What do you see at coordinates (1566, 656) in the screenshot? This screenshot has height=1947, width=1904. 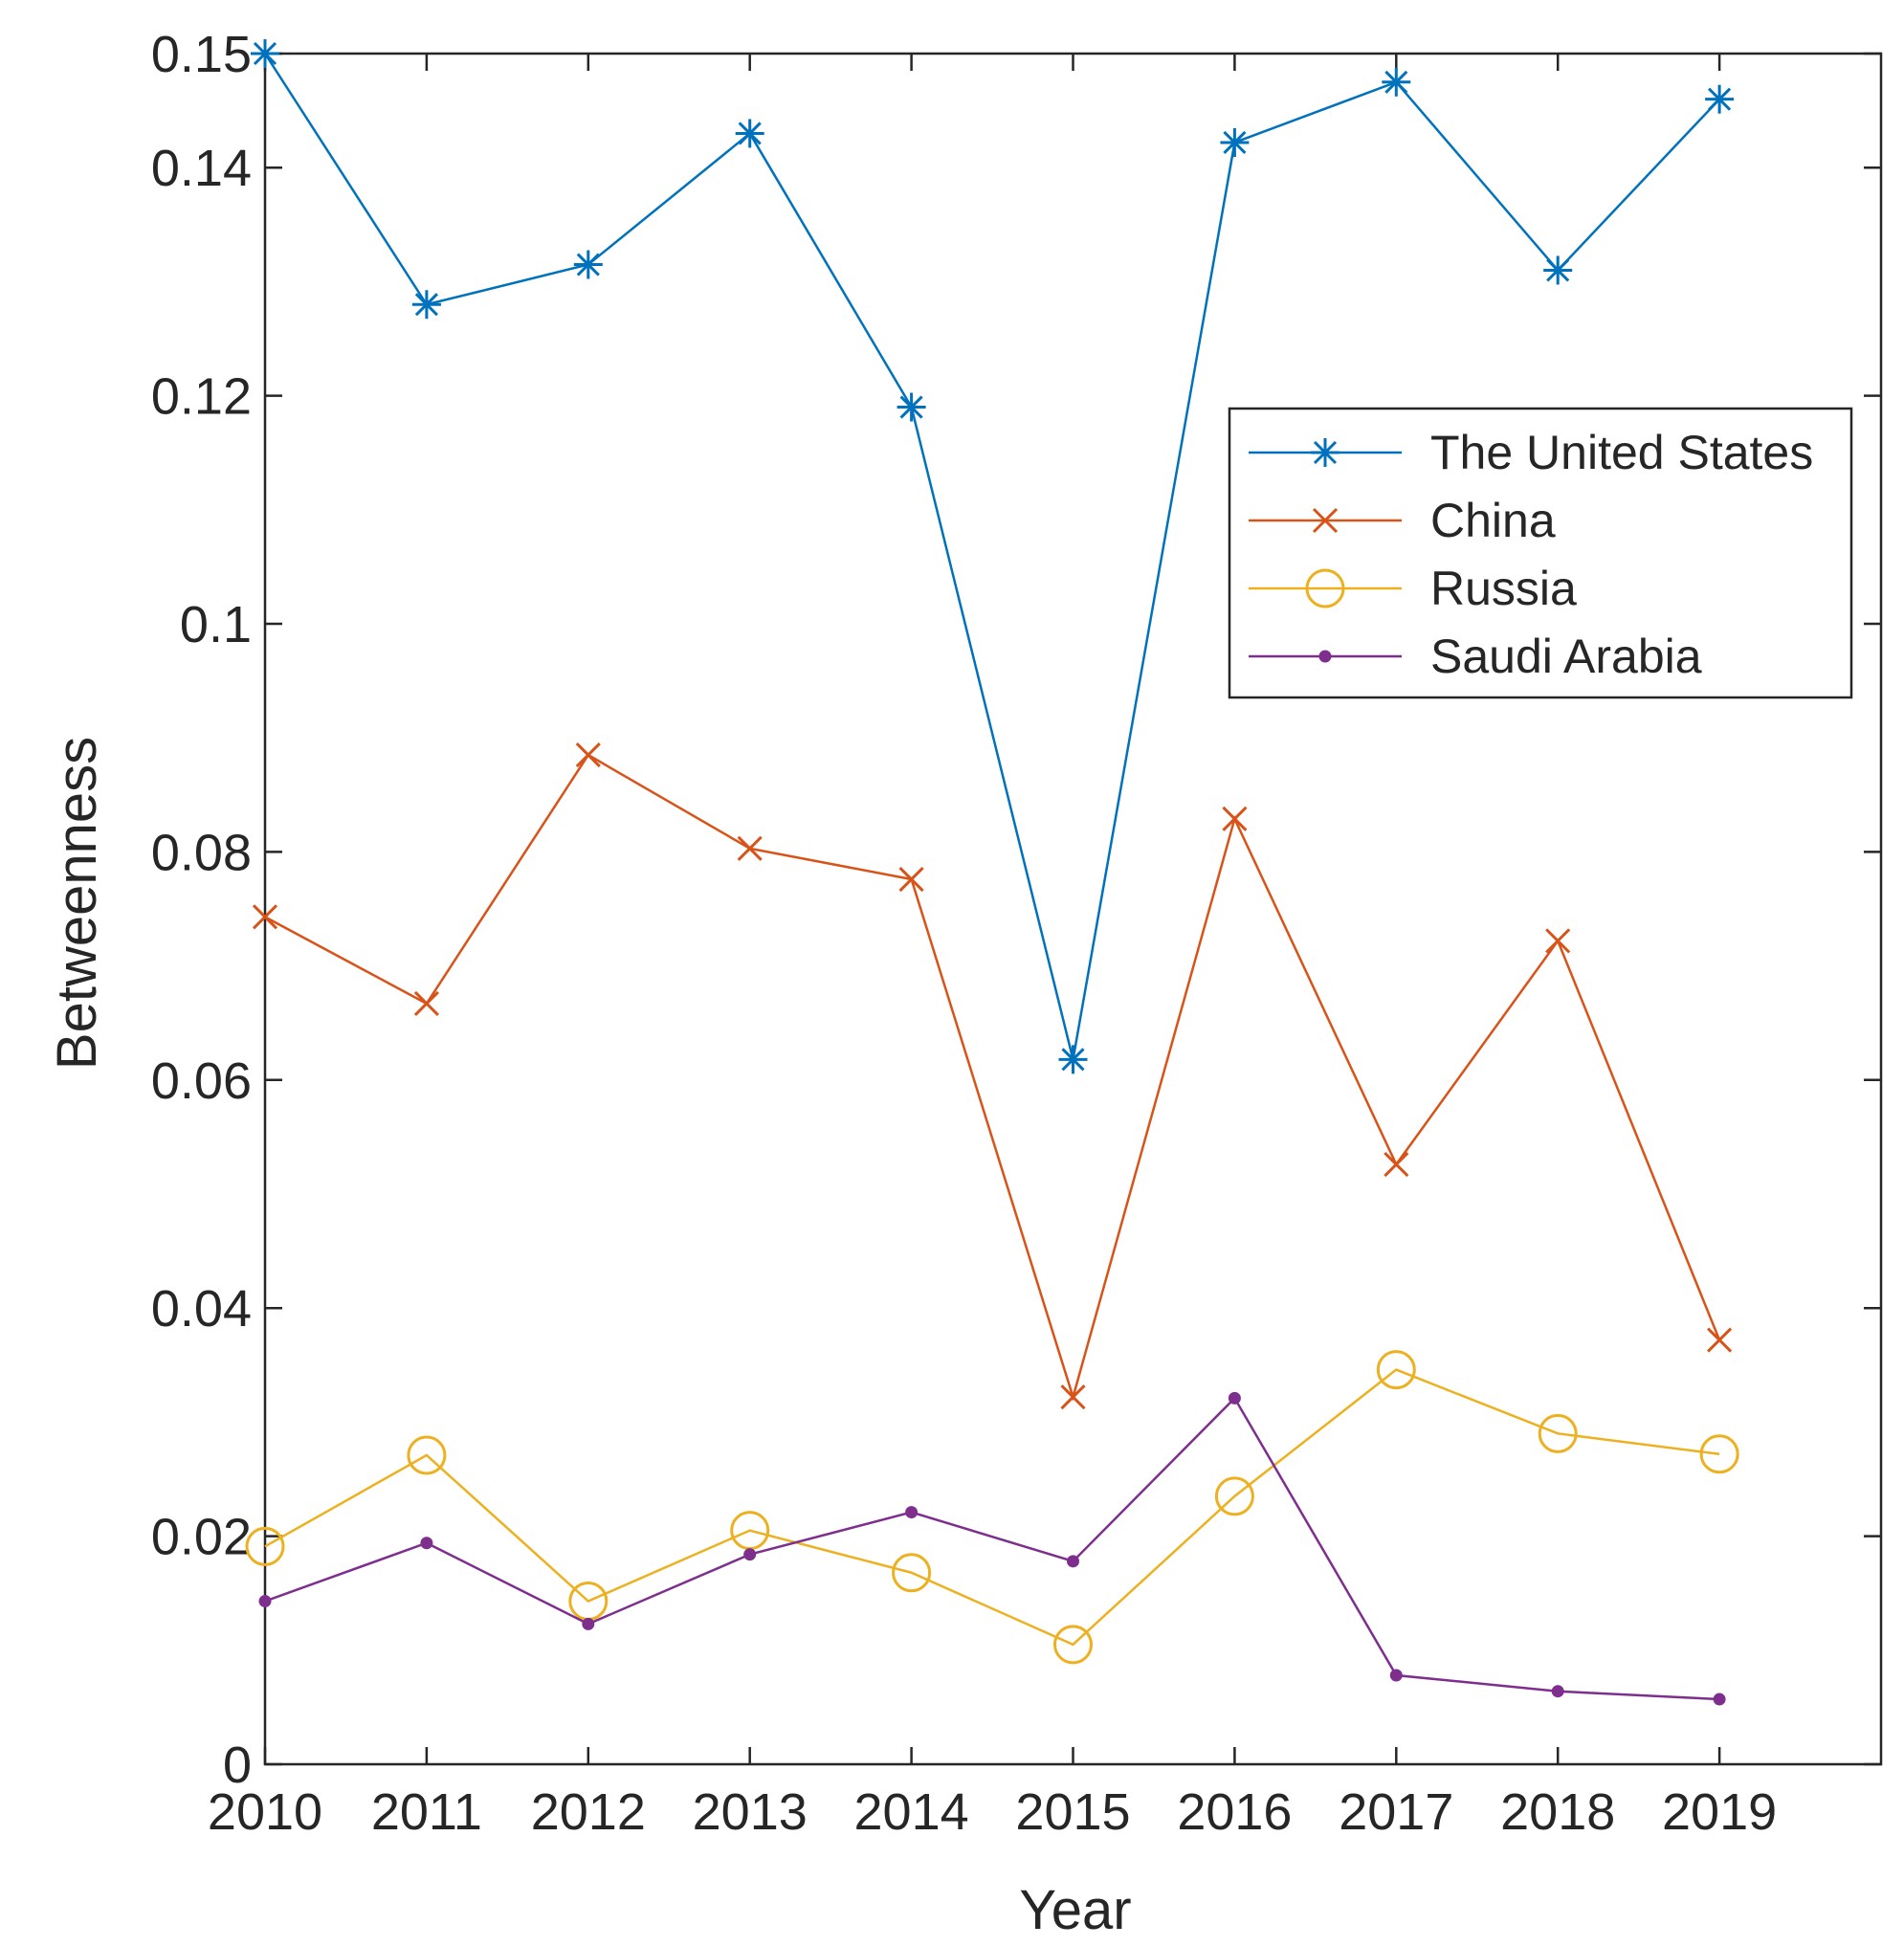 I see `legend-label-saudi-arabia: Saudi Arabia` at bounding box center [1566, 656].